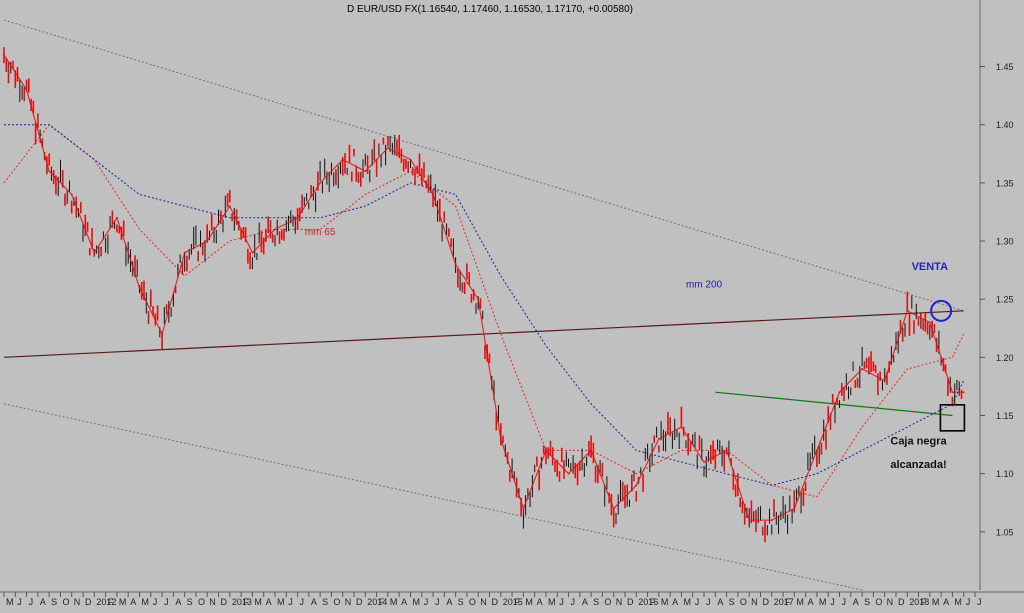  I want to click on y-tick-label: 1.35, so click(1005, 183).